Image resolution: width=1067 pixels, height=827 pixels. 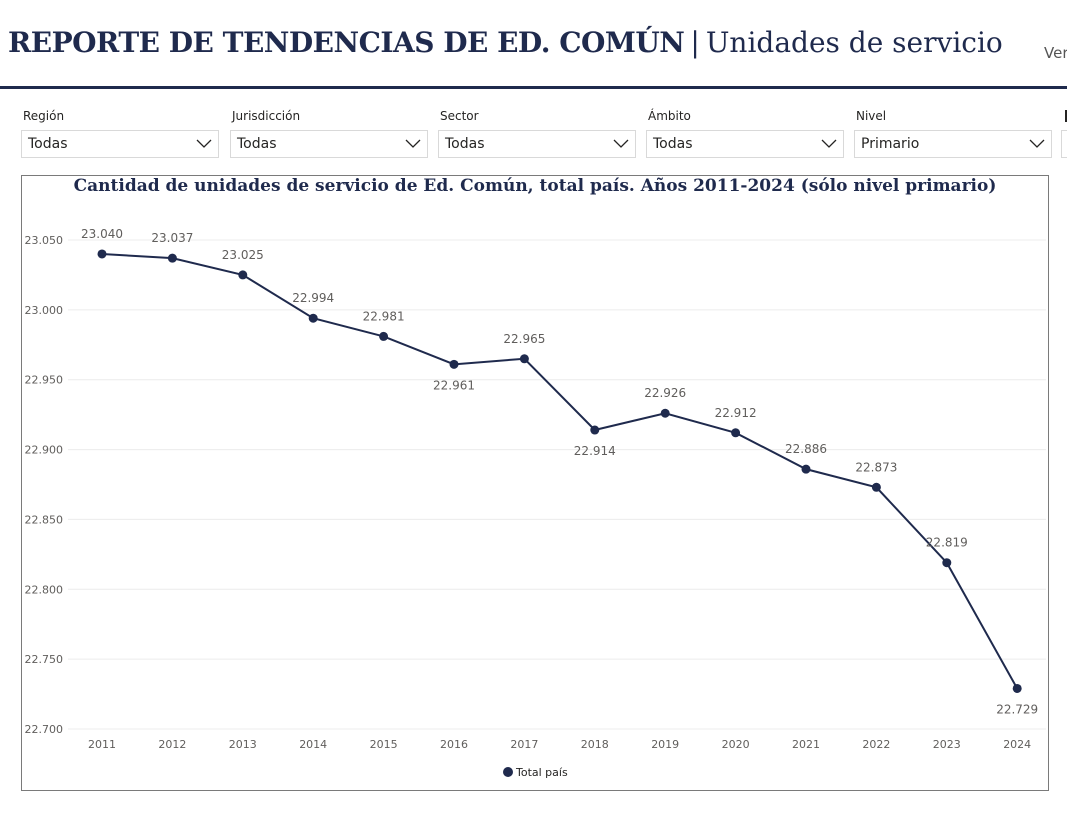 What do you see at coordinates (44, 450) in the screenshot?
I see `y-tick-label: 22.900` at bounding box center [44, 450].